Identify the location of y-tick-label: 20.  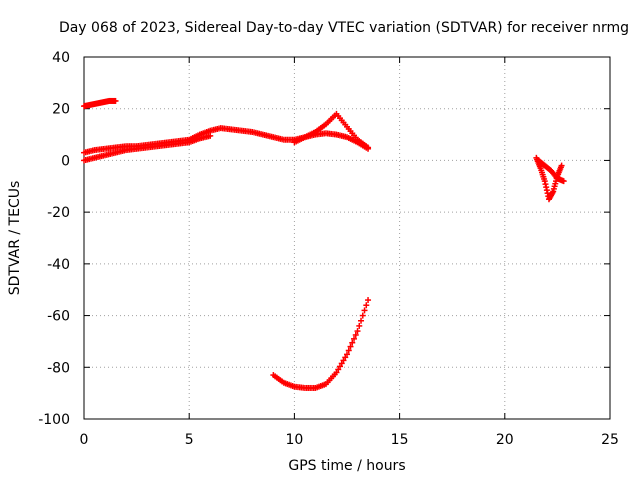
(61, 110).